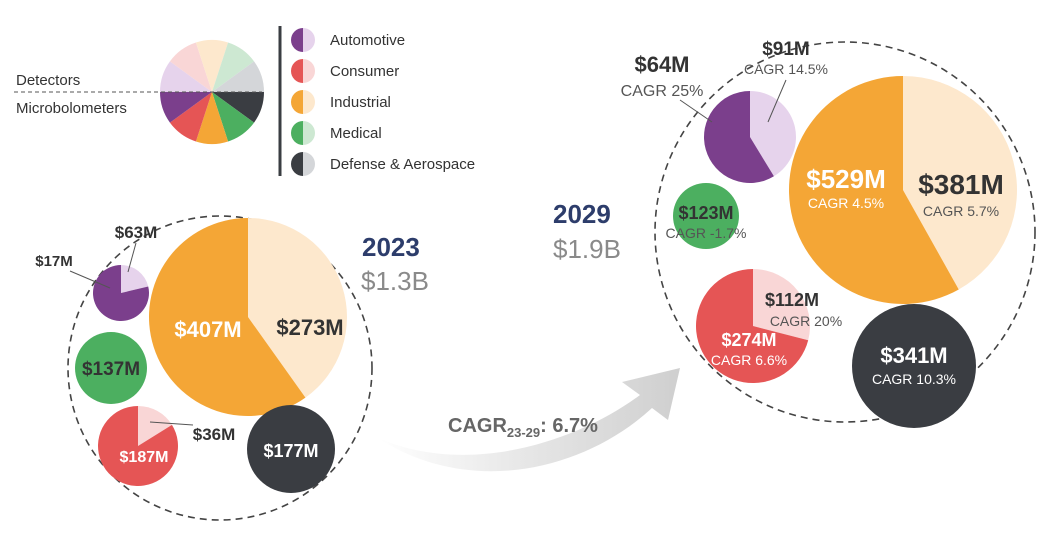 The width and height of the screenshot is (1059, 540). I want to click on legend-item-automotive: Automotive, so click(348, 40).